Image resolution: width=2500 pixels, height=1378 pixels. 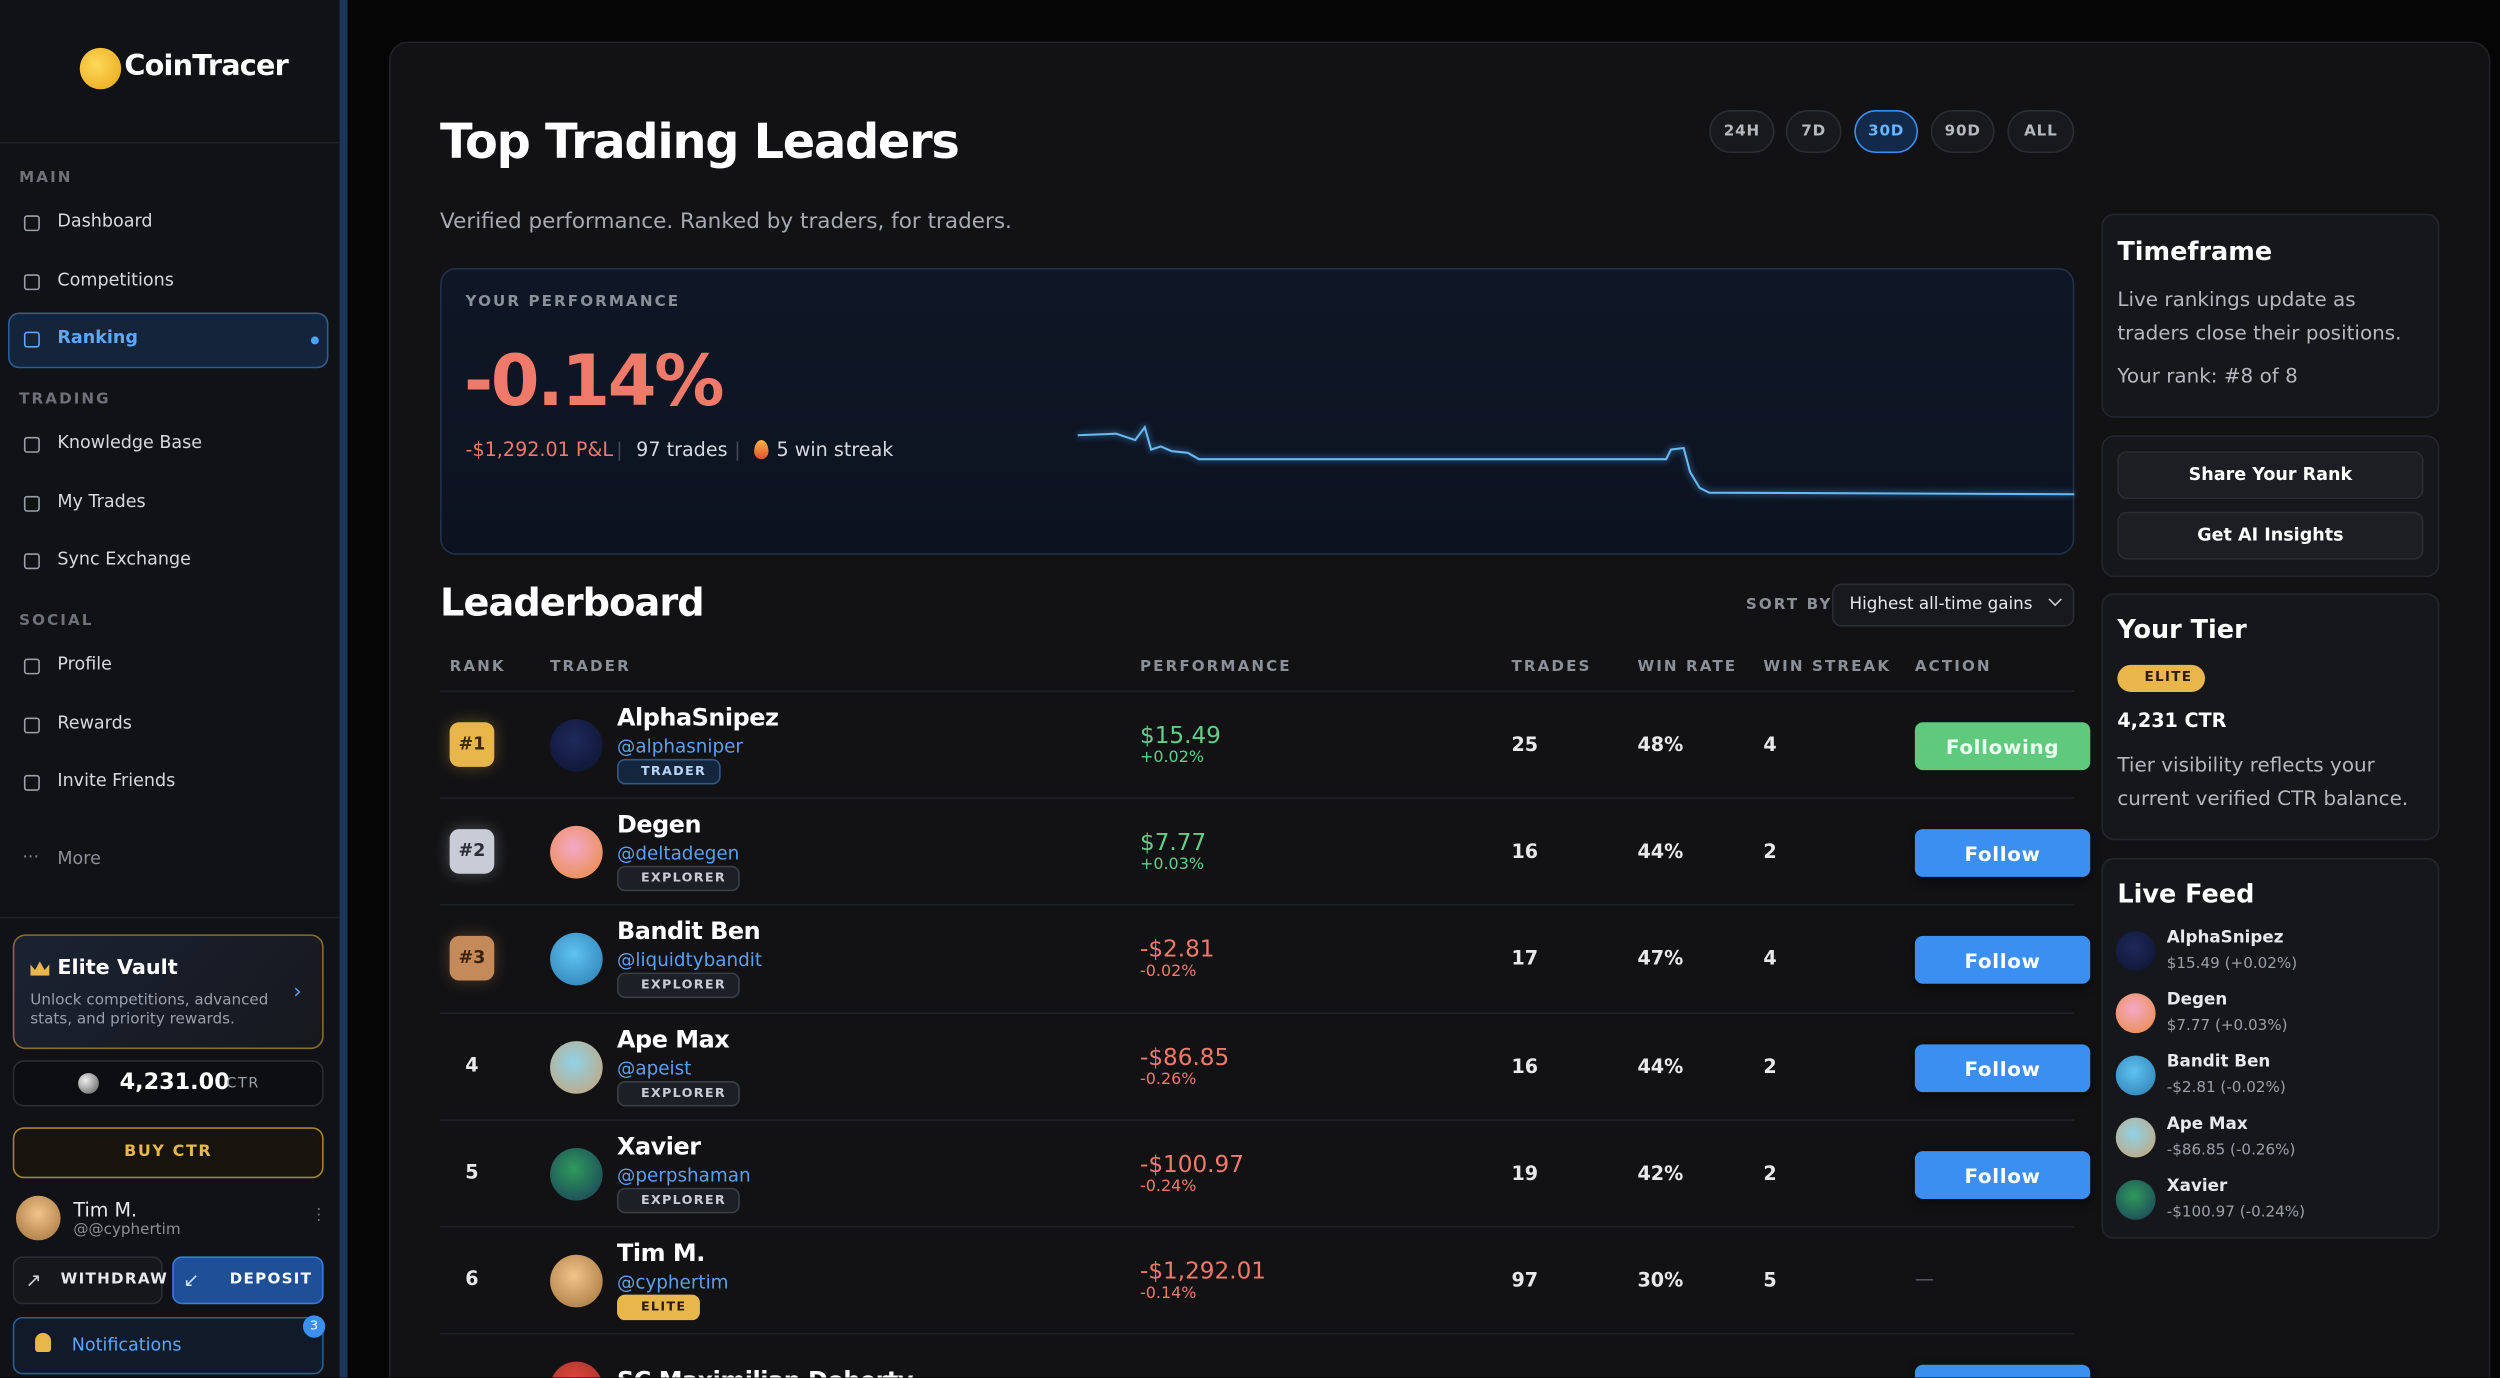 I want to click on balance-box, so click(x=168, y=1083).